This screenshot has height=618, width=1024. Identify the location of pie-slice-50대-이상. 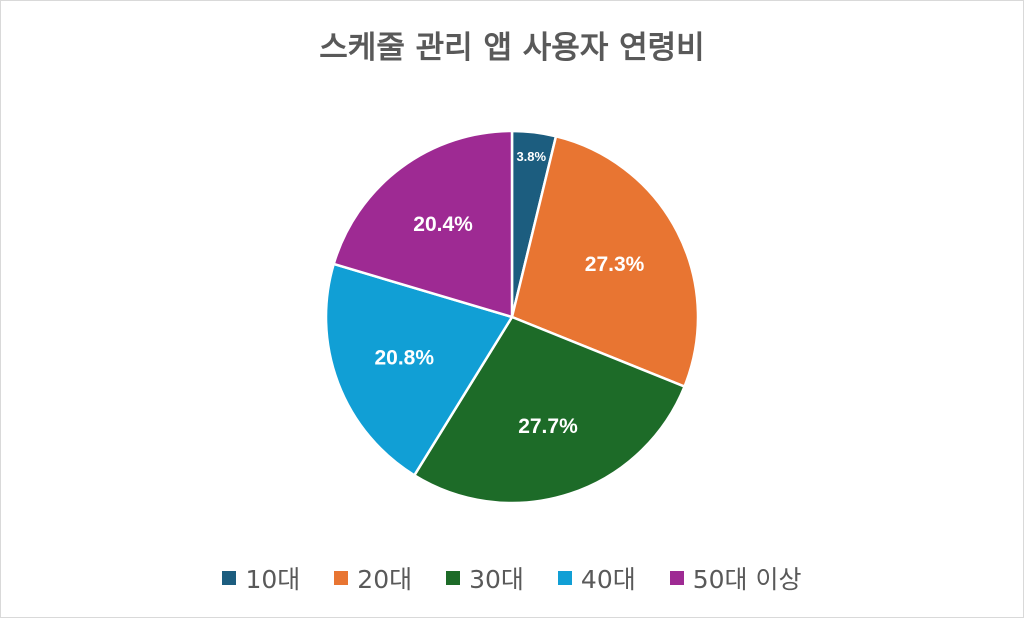
(423, 224).